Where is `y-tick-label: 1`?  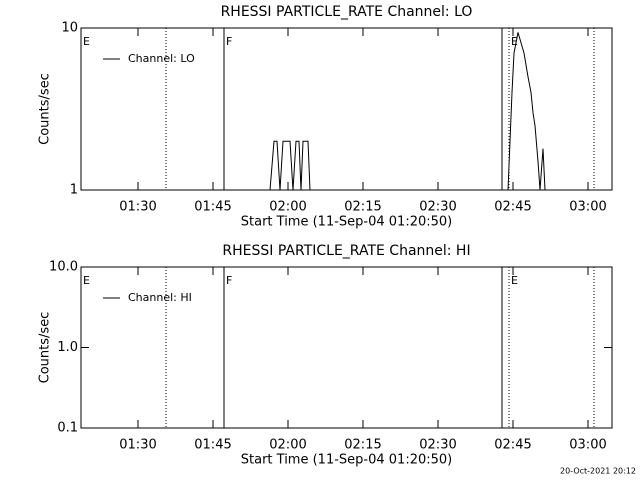 y-tick-label: 1 is located at coordinates (74, 190).